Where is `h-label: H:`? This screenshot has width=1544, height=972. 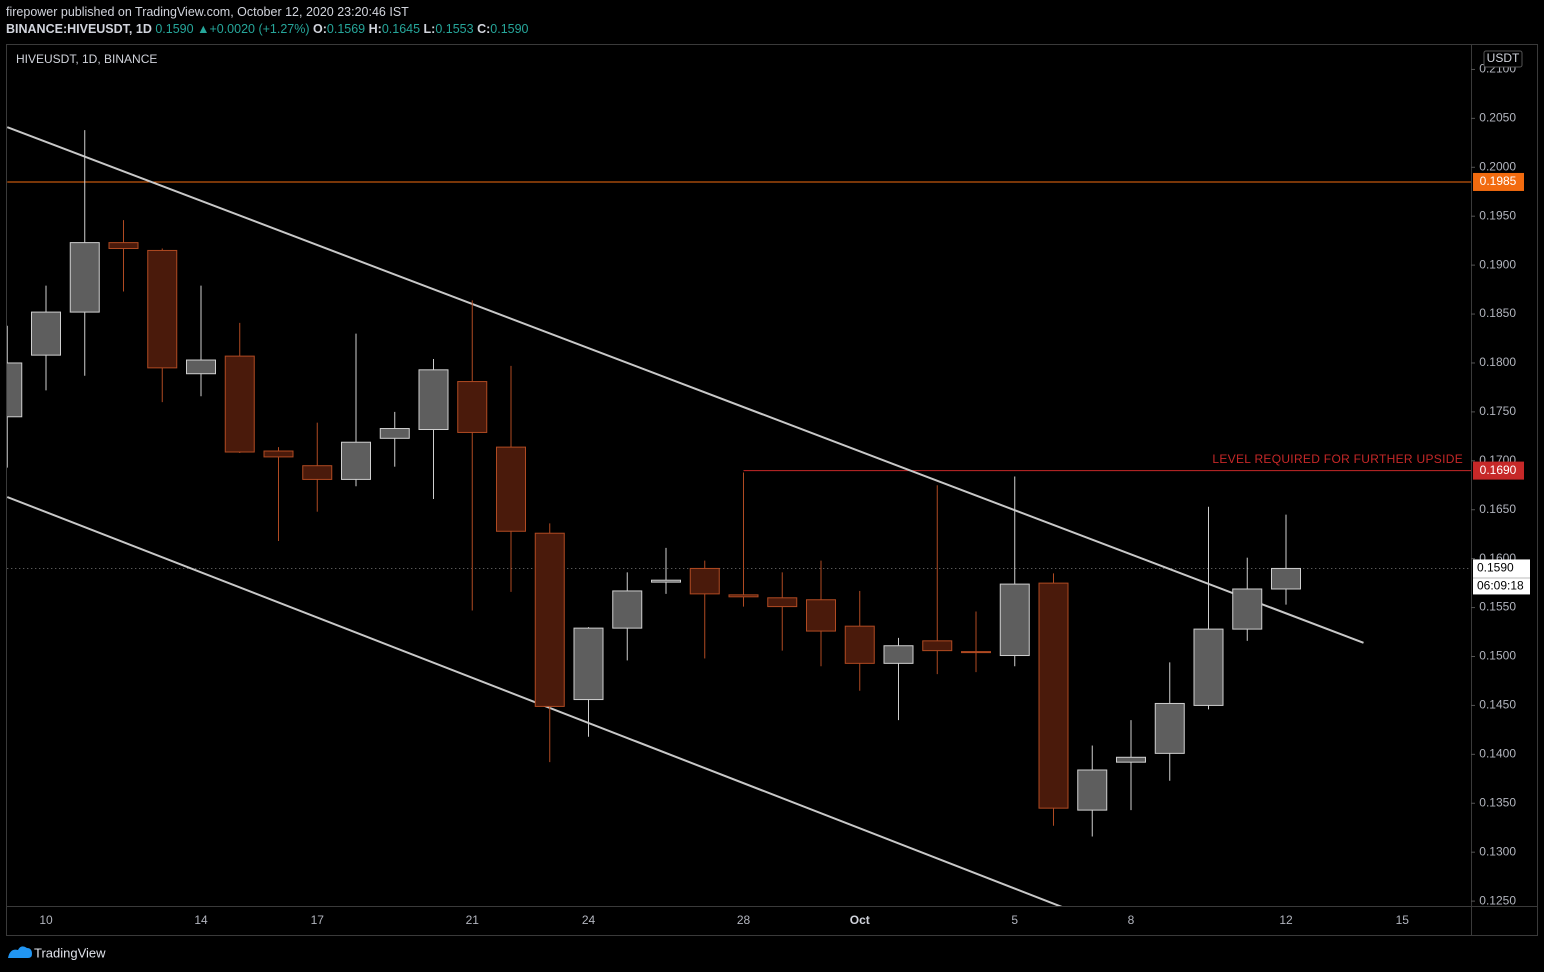 h-label: H: is located at coordinates (375, 29).